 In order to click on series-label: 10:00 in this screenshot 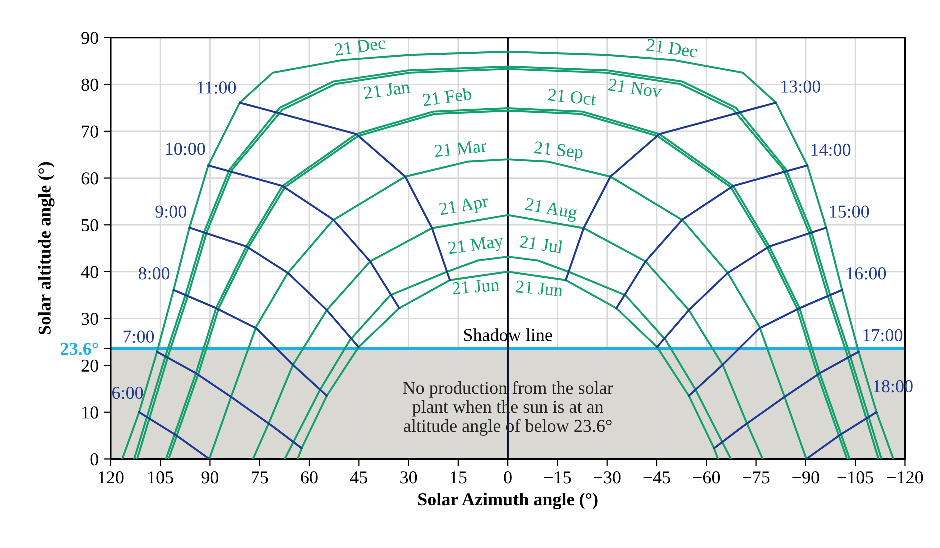, I will do `click(186, 149)`.